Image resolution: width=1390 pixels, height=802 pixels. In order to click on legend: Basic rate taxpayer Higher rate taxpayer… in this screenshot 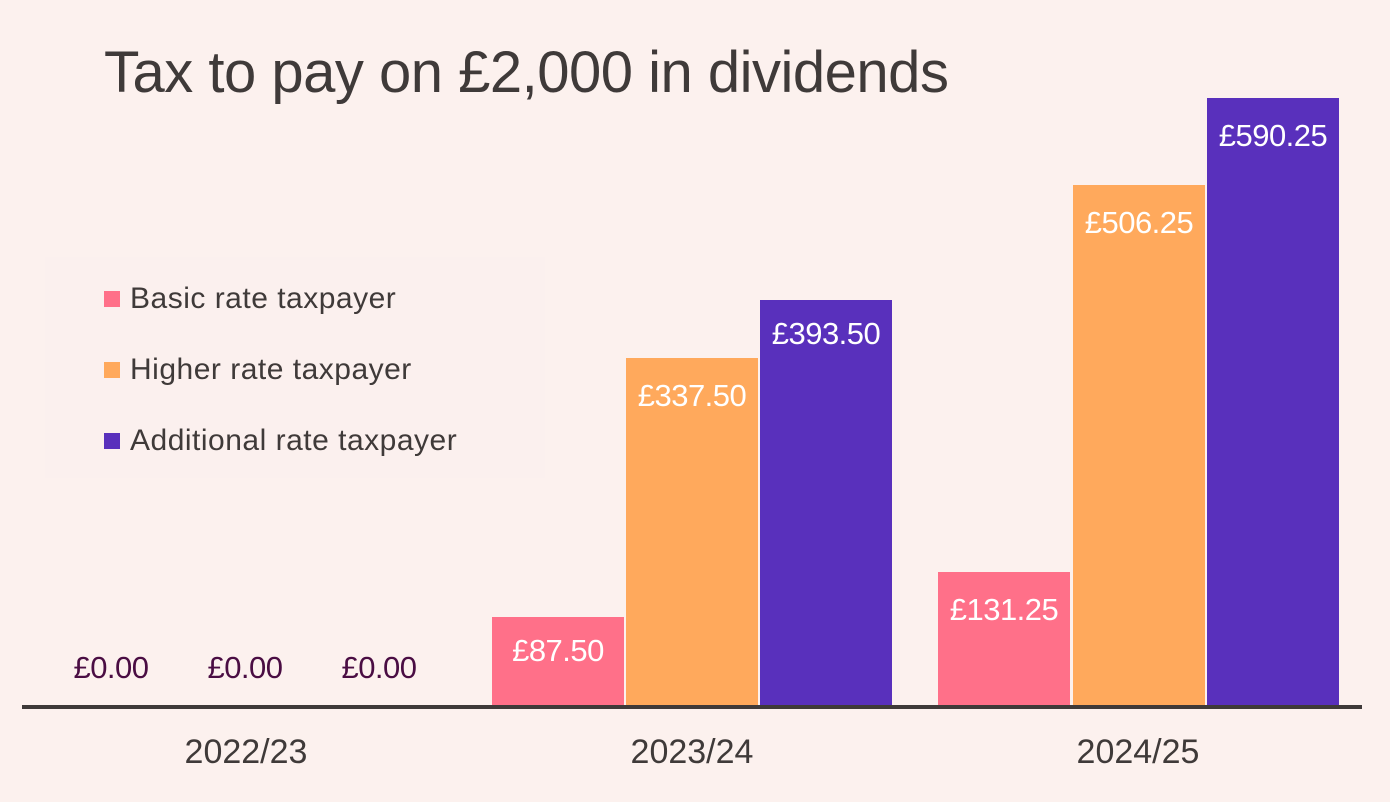, I will do `click(295, 367)`.